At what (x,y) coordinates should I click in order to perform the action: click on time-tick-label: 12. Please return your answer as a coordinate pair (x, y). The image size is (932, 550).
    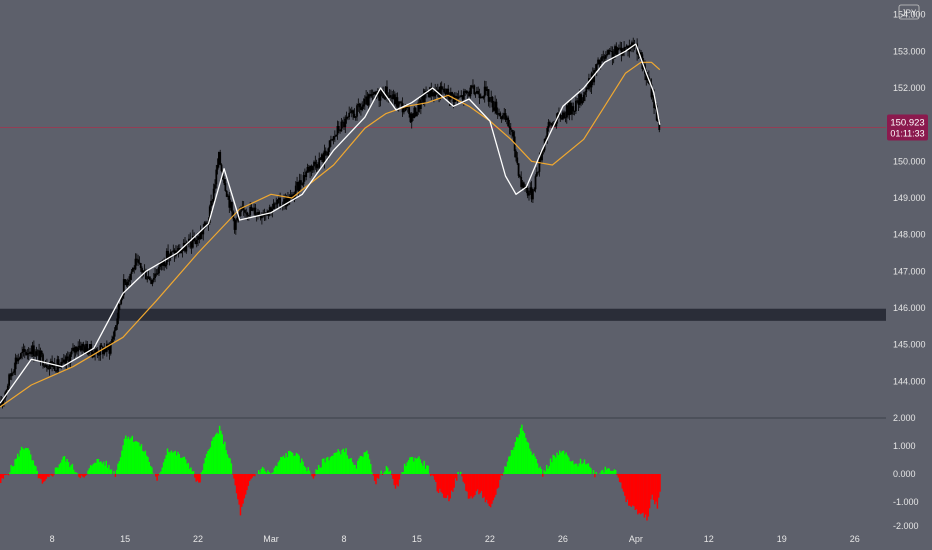
    Looking at the image, I should click on (709, 539).